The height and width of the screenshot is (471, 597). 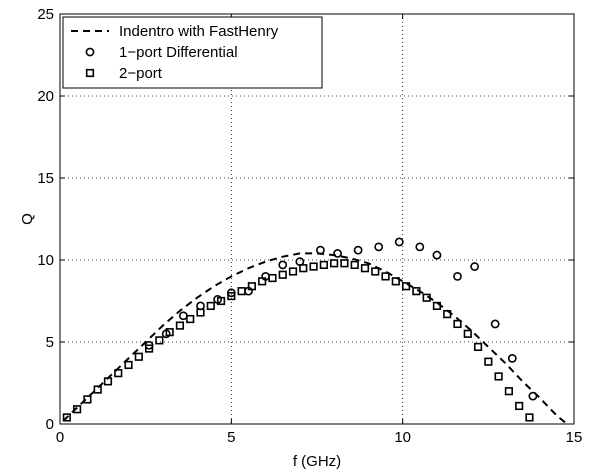 I want to click on y-tick-label: 0, so click(x=50, y=424).